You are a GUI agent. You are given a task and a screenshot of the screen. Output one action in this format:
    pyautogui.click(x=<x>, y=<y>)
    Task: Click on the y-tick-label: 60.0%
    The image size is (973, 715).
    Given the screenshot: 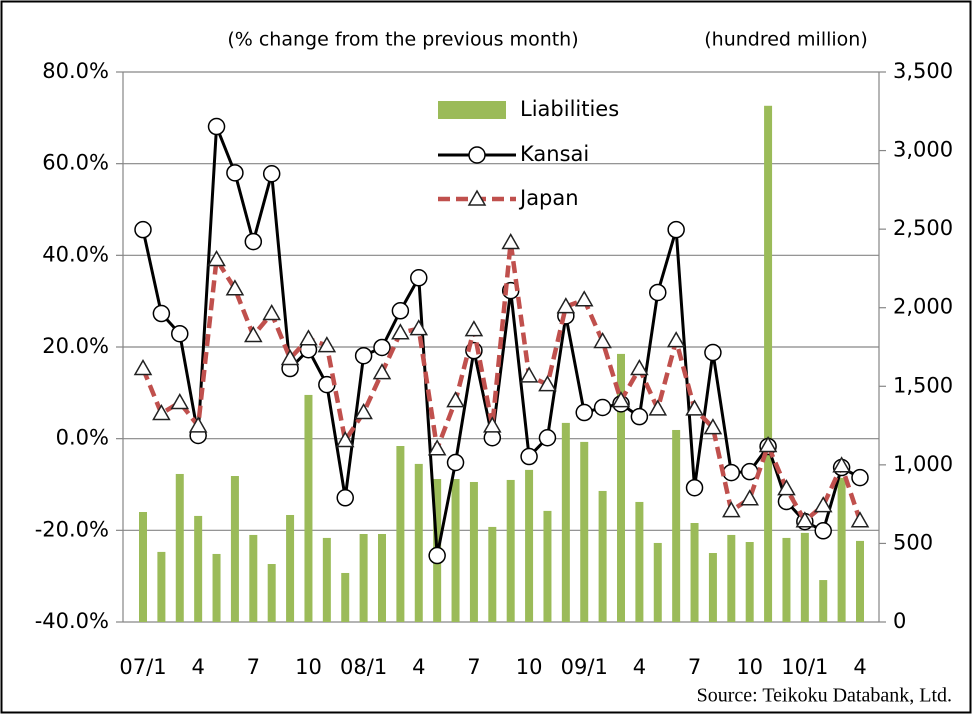 What is the action you would take?
    pyautogui.click(x=75, y=163)
    